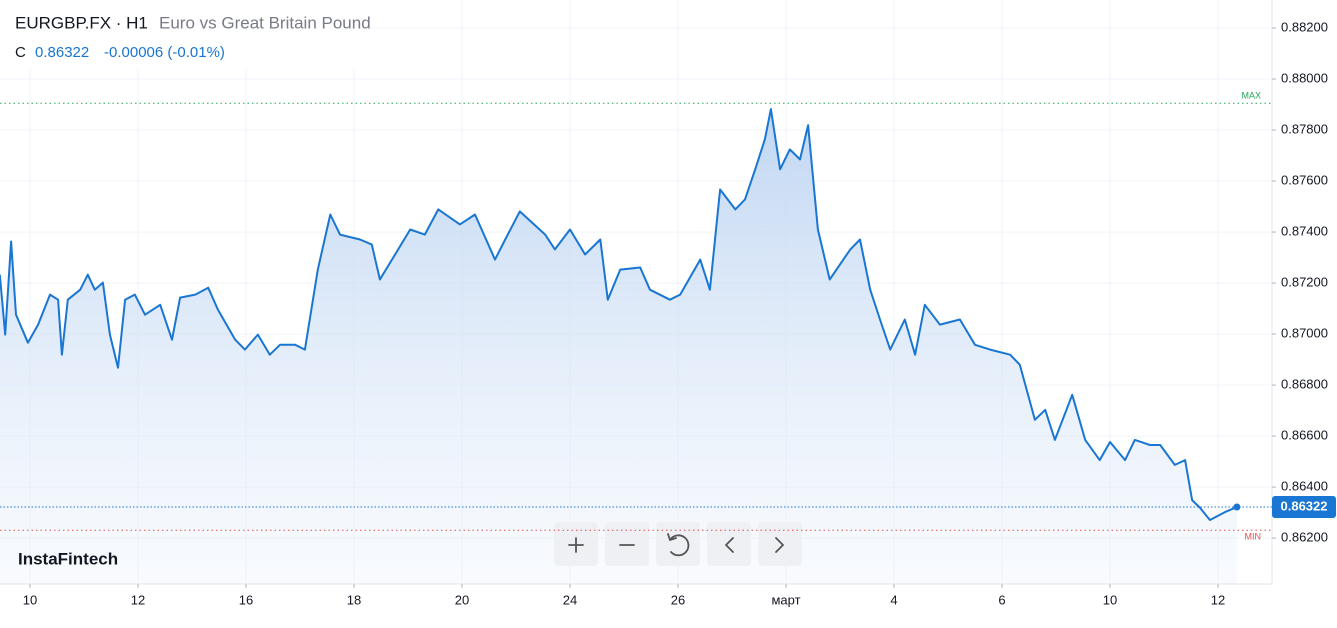 The width and height of the screenshot is (1337, 628). Describe the element at coordinates (164, 52) in the screenshot. I see `price-change: -0.00006 (-0.01%)` at that location.